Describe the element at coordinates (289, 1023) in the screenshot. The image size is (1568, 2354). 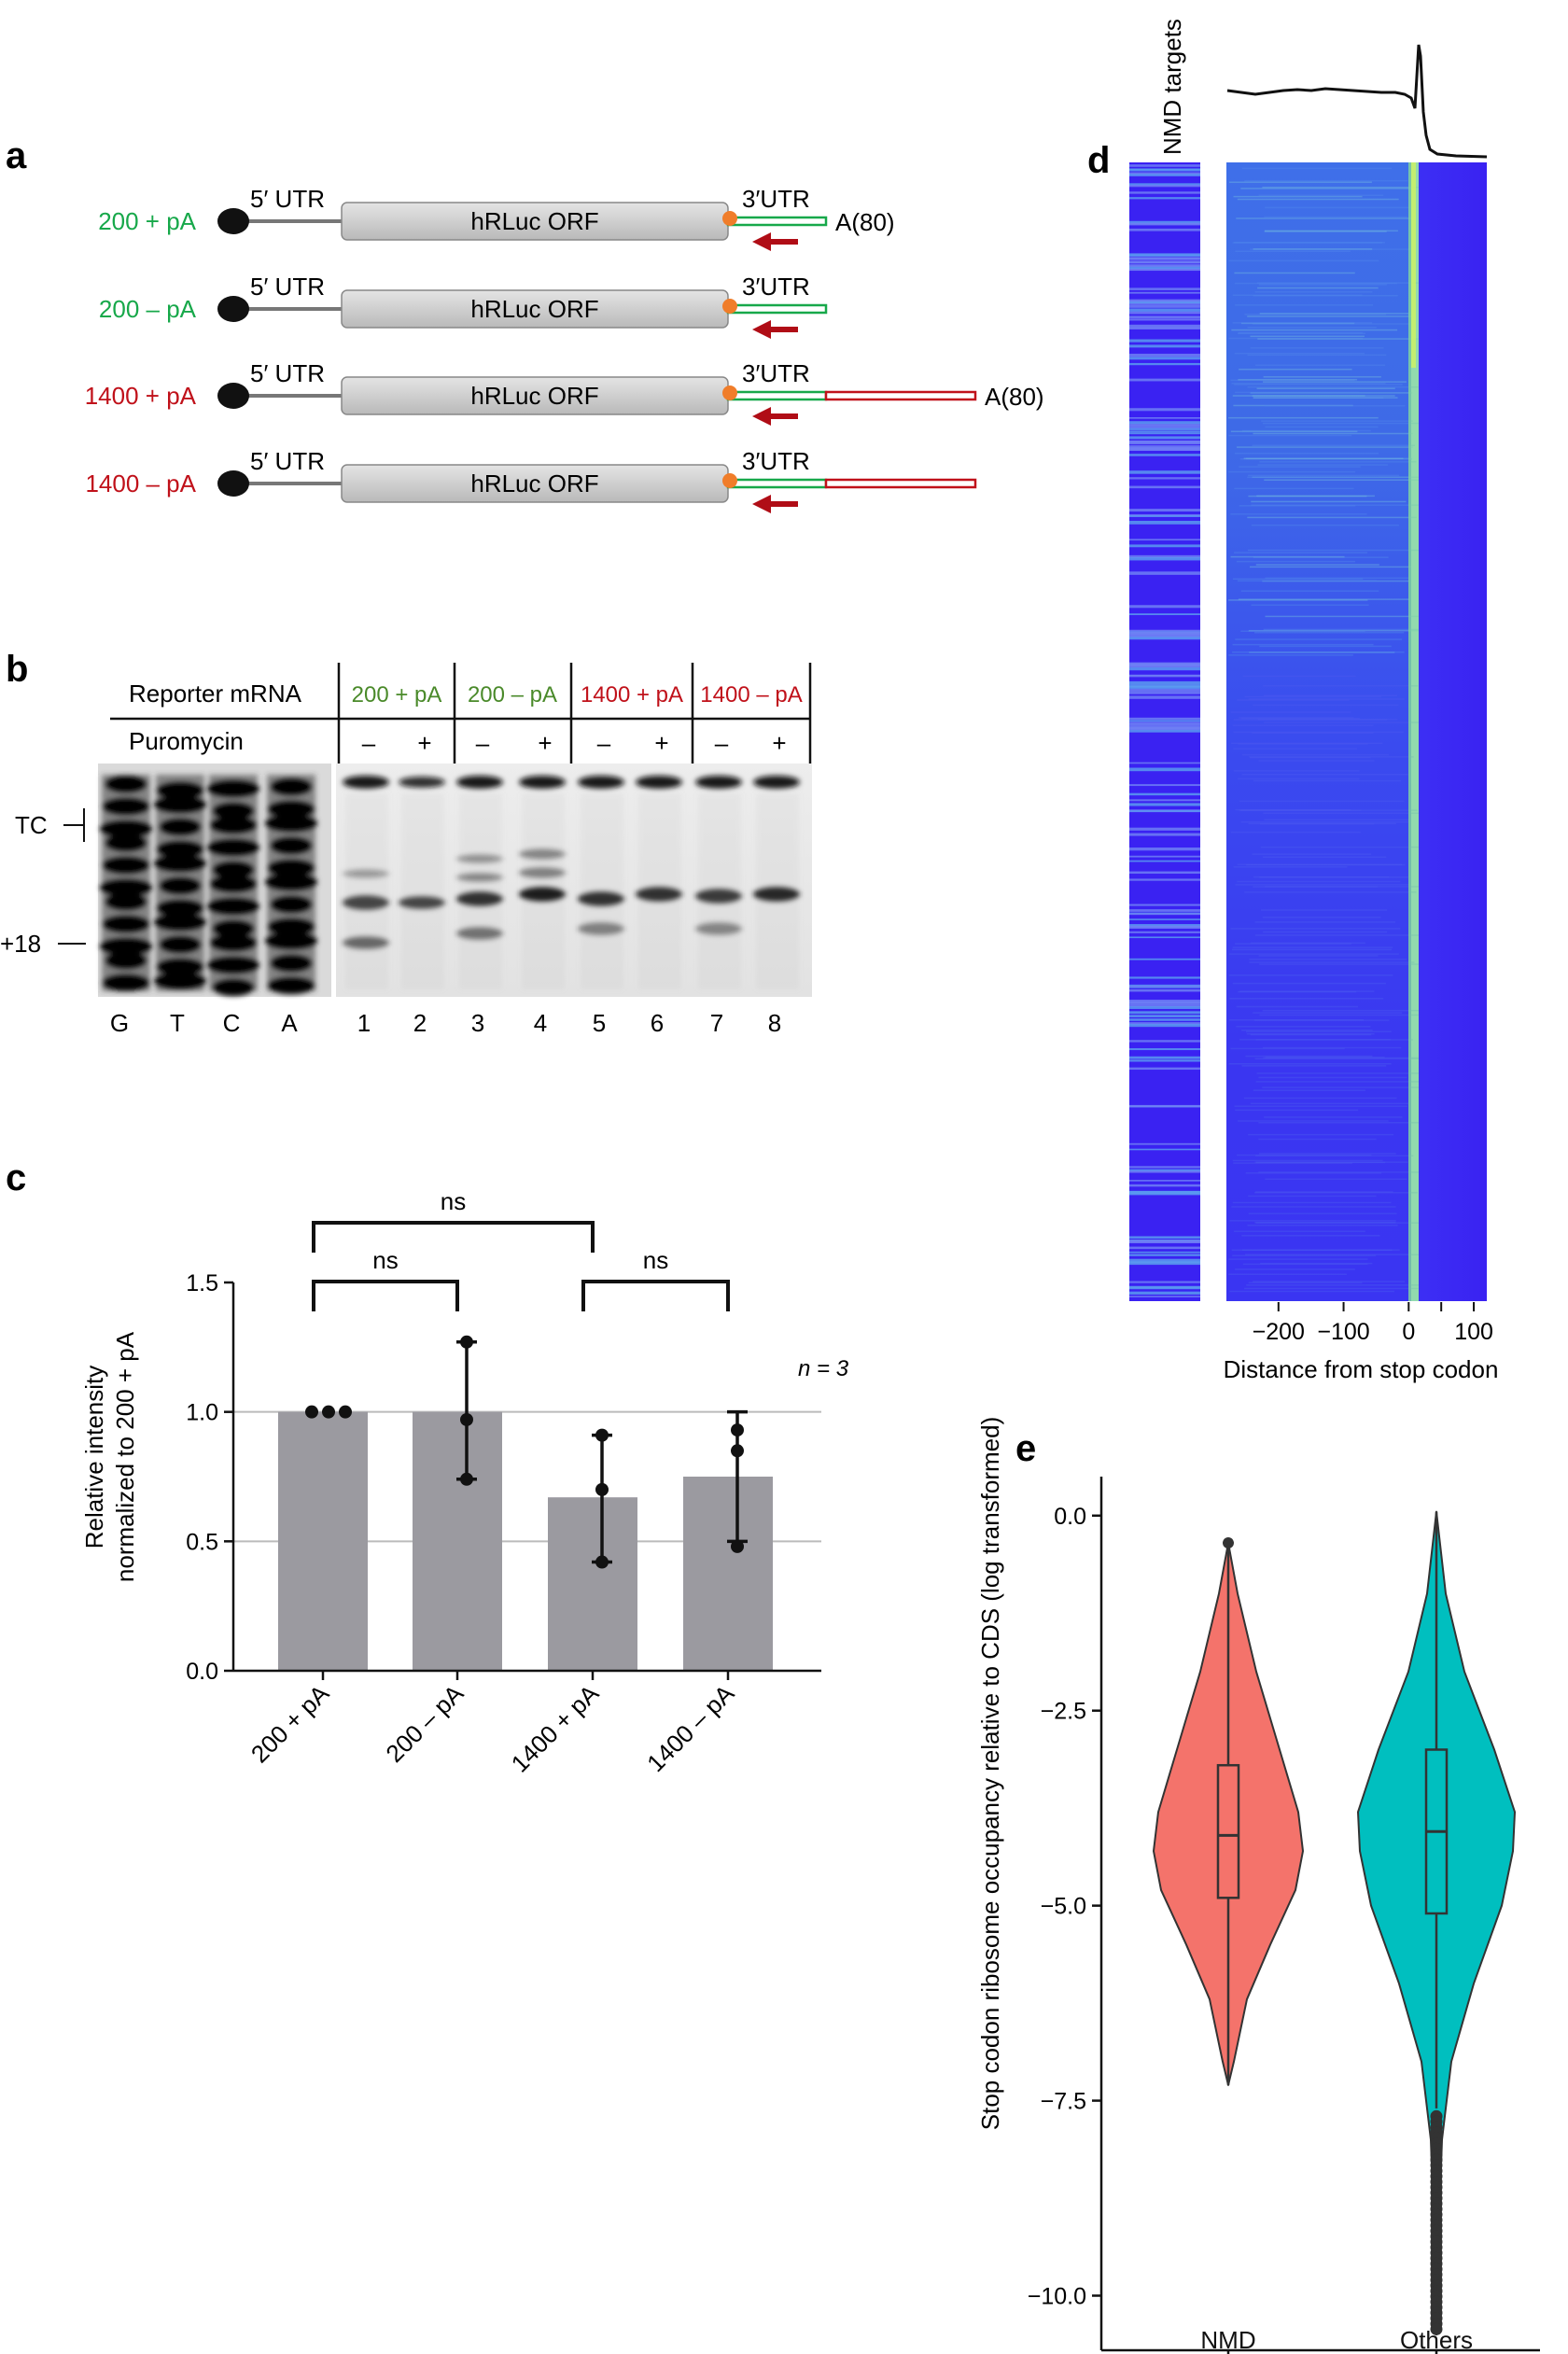
I see `seq-lane-label-3: A` at that location.